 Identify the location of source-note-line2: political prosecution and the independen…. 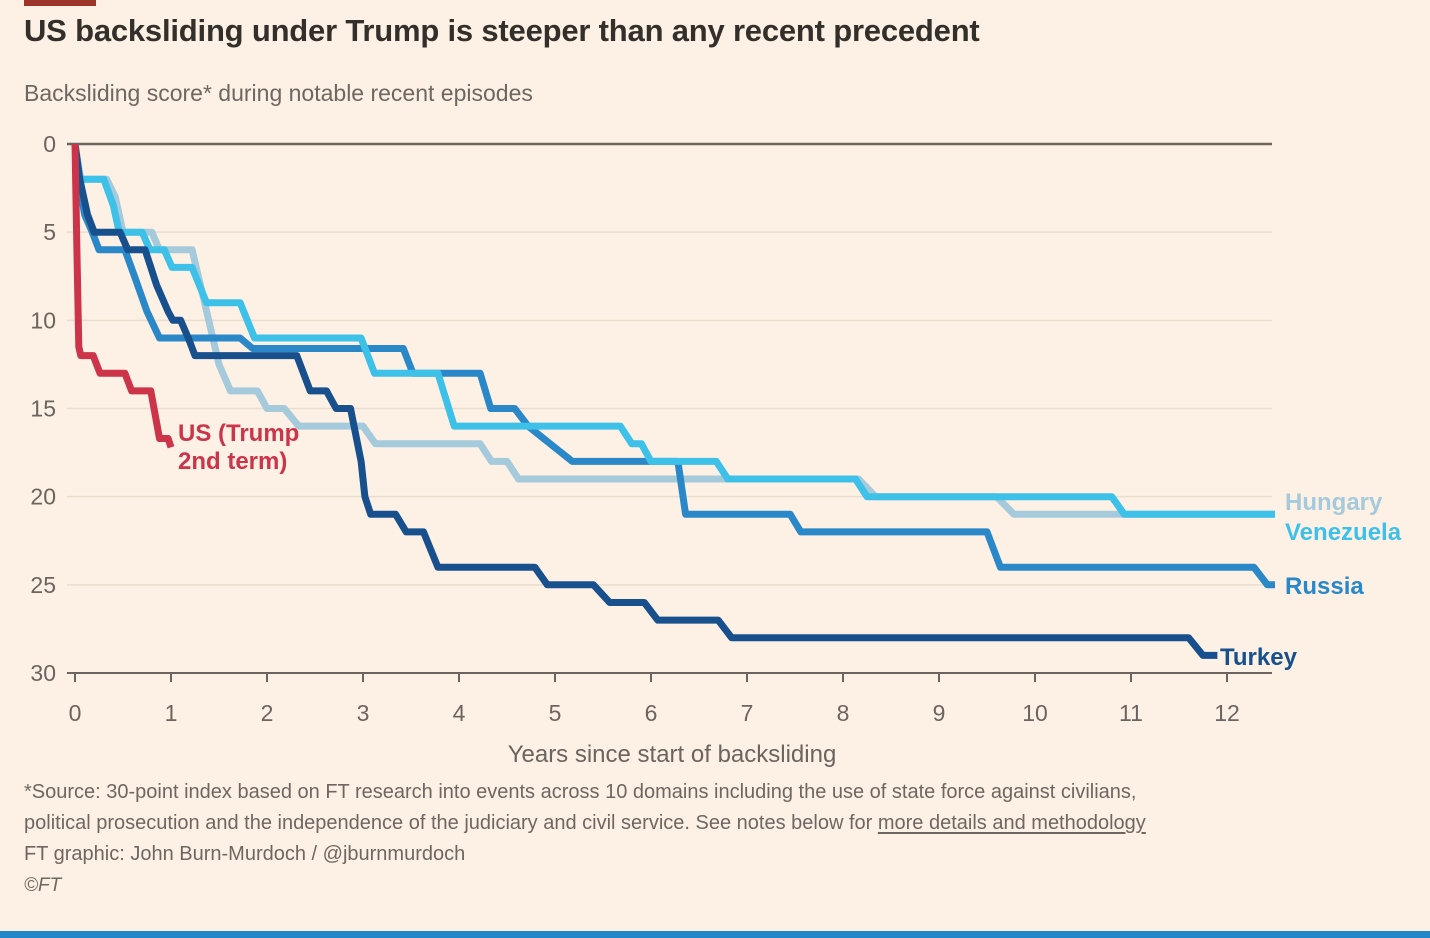
(719, 823).